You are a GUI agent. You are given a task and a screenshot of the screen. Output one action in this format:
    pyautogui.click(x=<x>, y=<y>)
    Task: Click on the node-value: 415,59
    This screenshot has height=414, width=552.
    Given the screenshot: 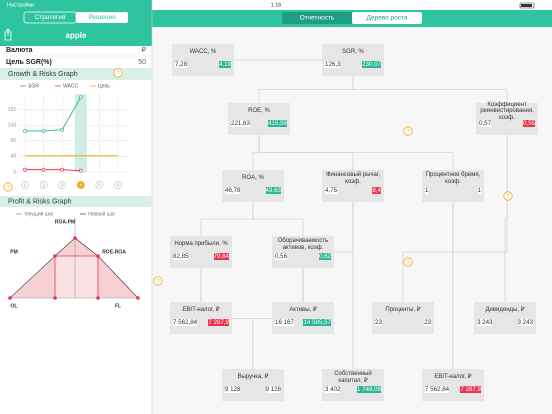 What is the action you would take?
    pyautogui.click(x=277, y=123)
    